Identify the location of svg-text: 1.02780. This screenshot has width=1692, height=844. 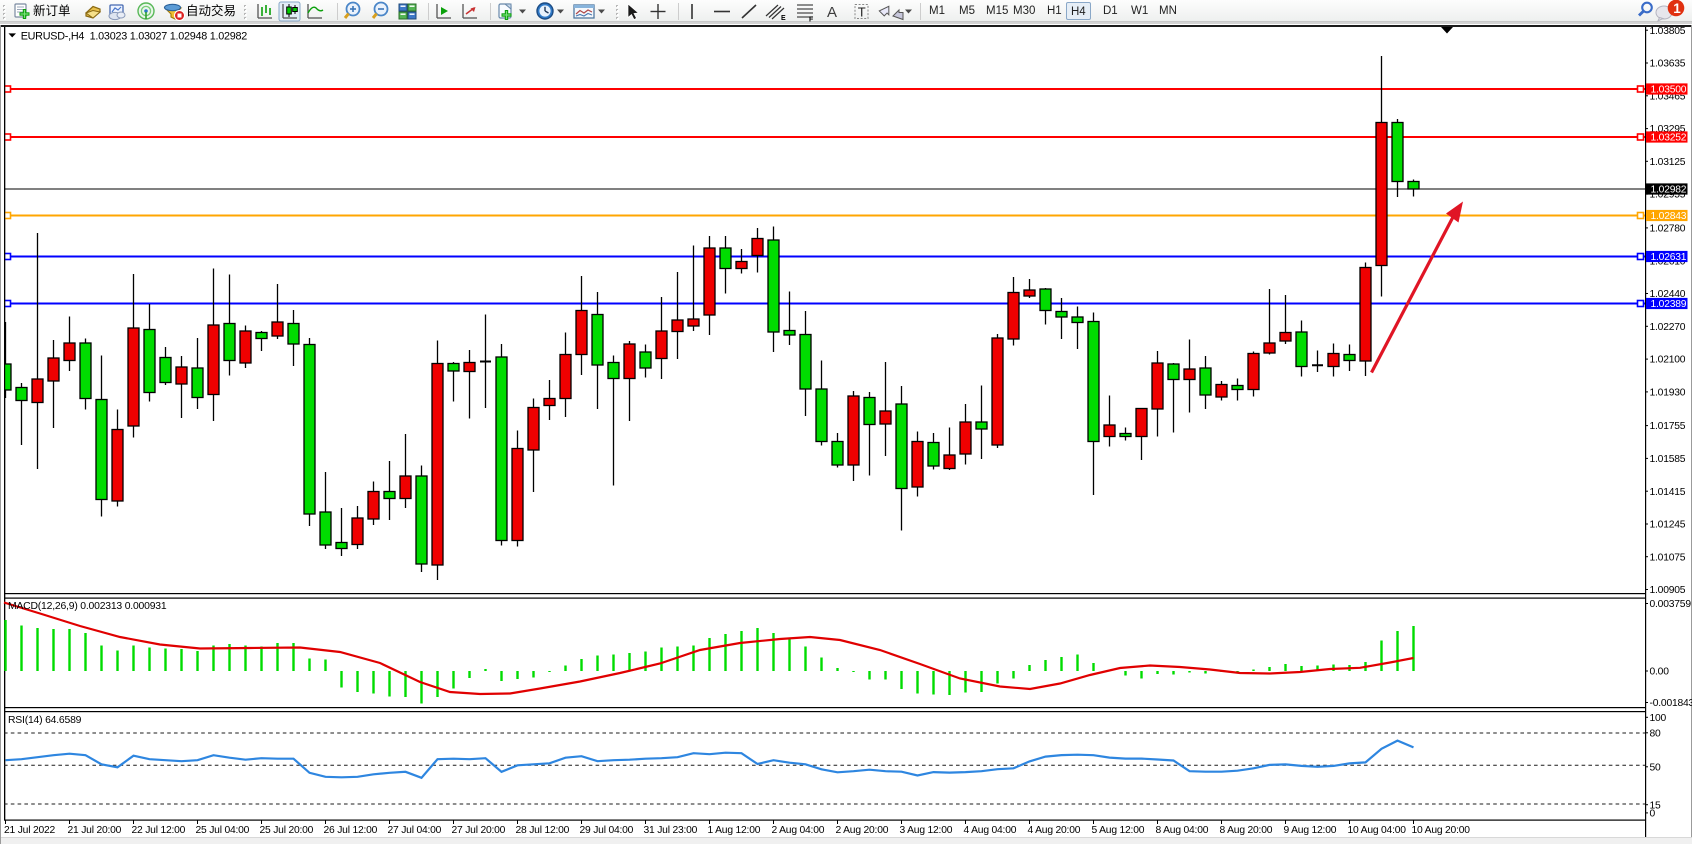
(1668, 229).